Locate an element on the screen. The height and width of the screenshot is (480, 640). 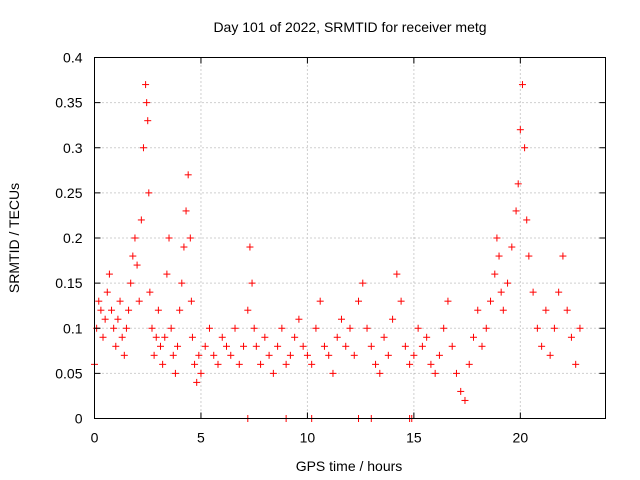
x-tick-label: 10 is located at coordinates (308, 438).